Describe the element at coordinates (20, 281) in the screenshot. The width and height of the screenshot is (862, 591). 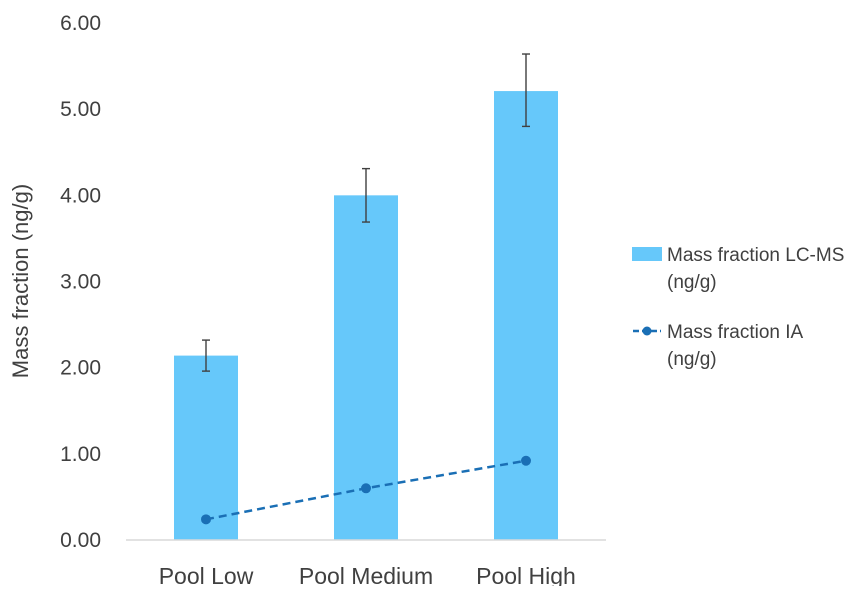
I see `y-axis-title: Mass fraction (ng/g)` at that location.